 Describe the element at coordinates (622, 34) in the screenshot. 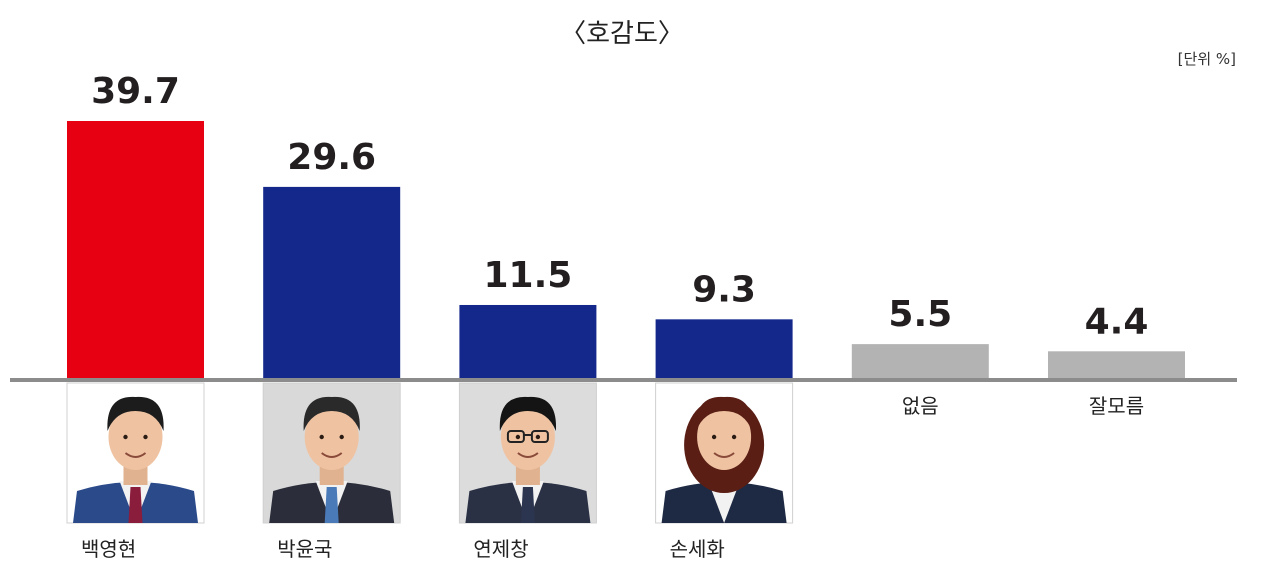

I see `chart-title: 〈호감도〉` at that location.